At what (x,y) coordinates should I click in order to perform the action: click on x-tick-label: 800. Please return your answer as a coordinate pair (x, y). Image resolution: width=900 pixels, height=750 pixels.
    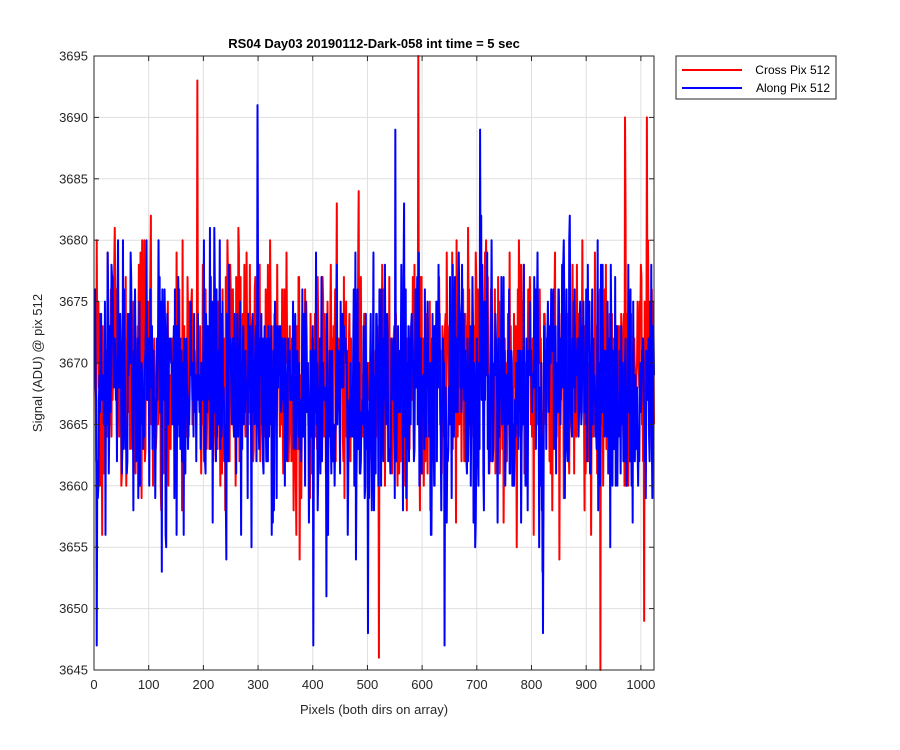
    Looking at the image, I should click on (532, 684).